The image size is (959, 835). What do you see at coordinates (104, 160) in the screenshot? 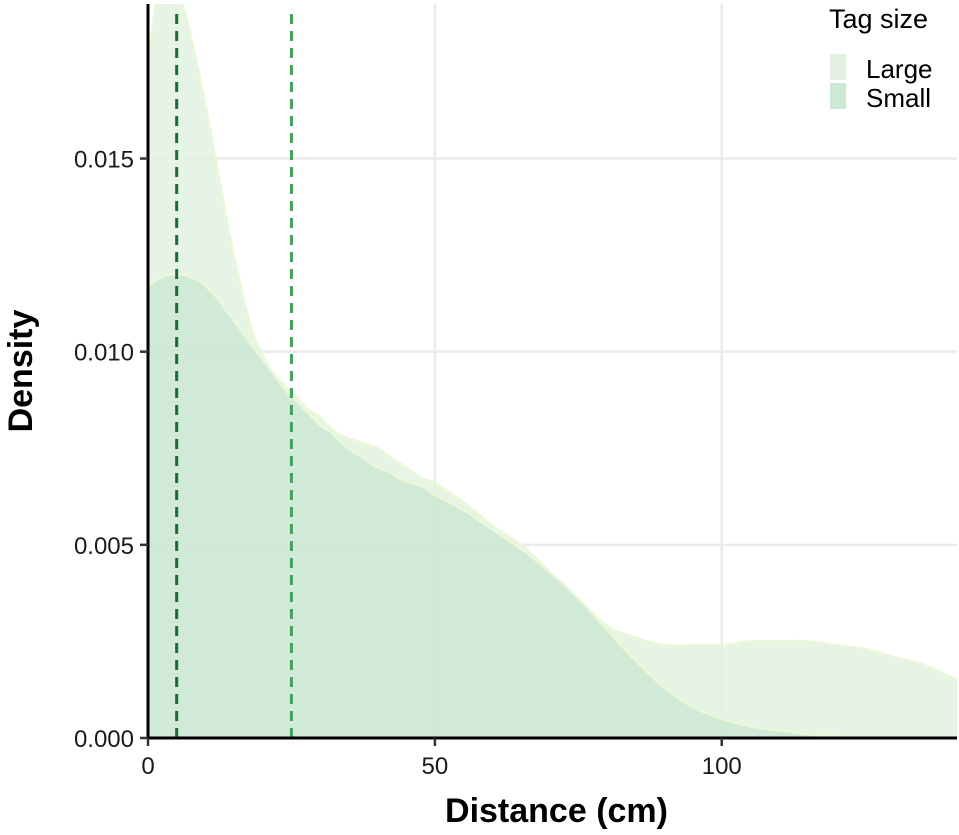
I see `y-tick-label: 0.015` at bounding box center [104, 160].